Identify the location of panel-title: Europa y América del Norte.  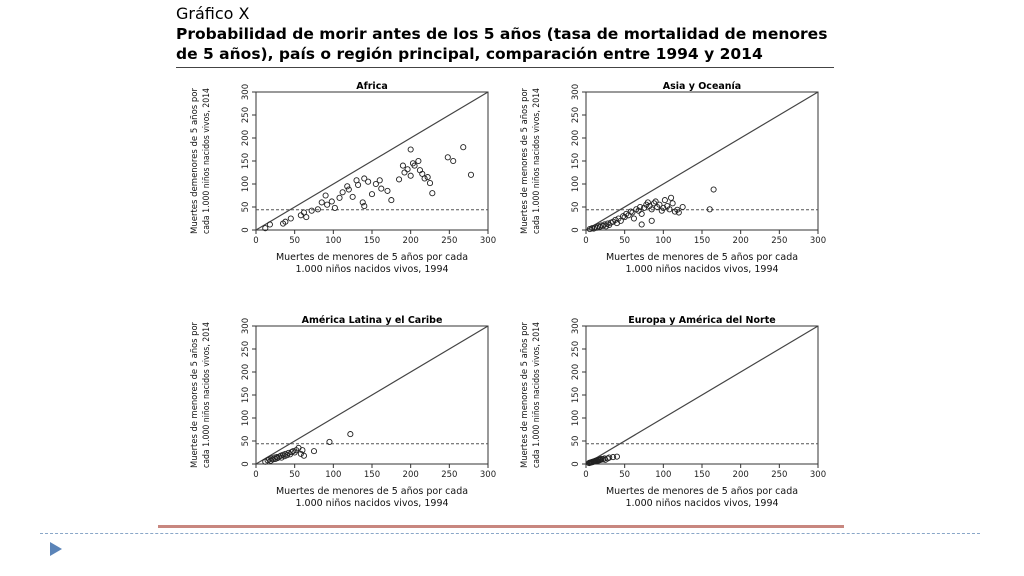
(701, 320).